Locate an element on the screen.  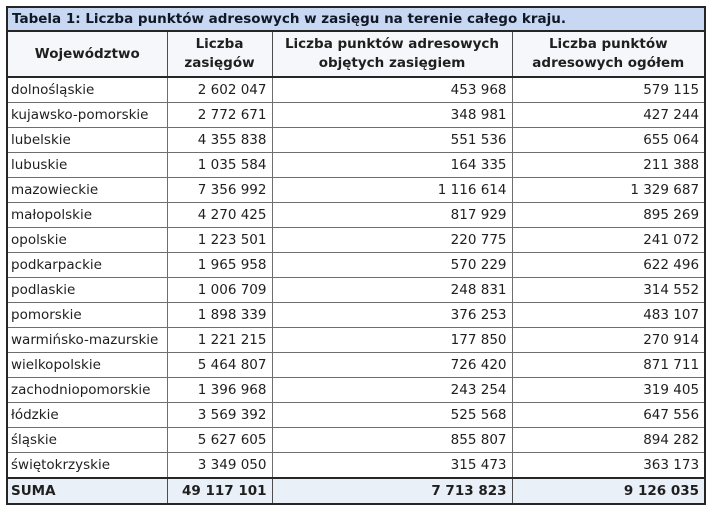
punkty-objete-cell: 525 568 is located at coordinates (392, 415).